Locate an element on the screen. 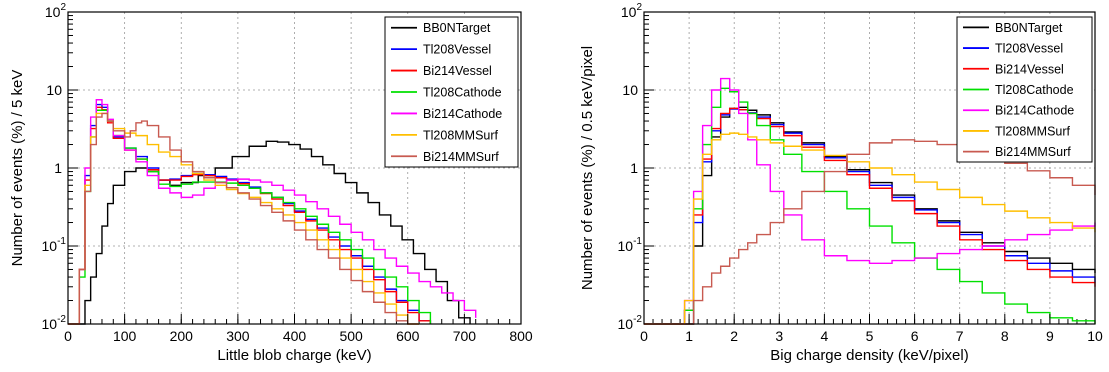 This screenshot has height=372, width=1109. x-tick-label: 700 is located at coordinates (465, 336).